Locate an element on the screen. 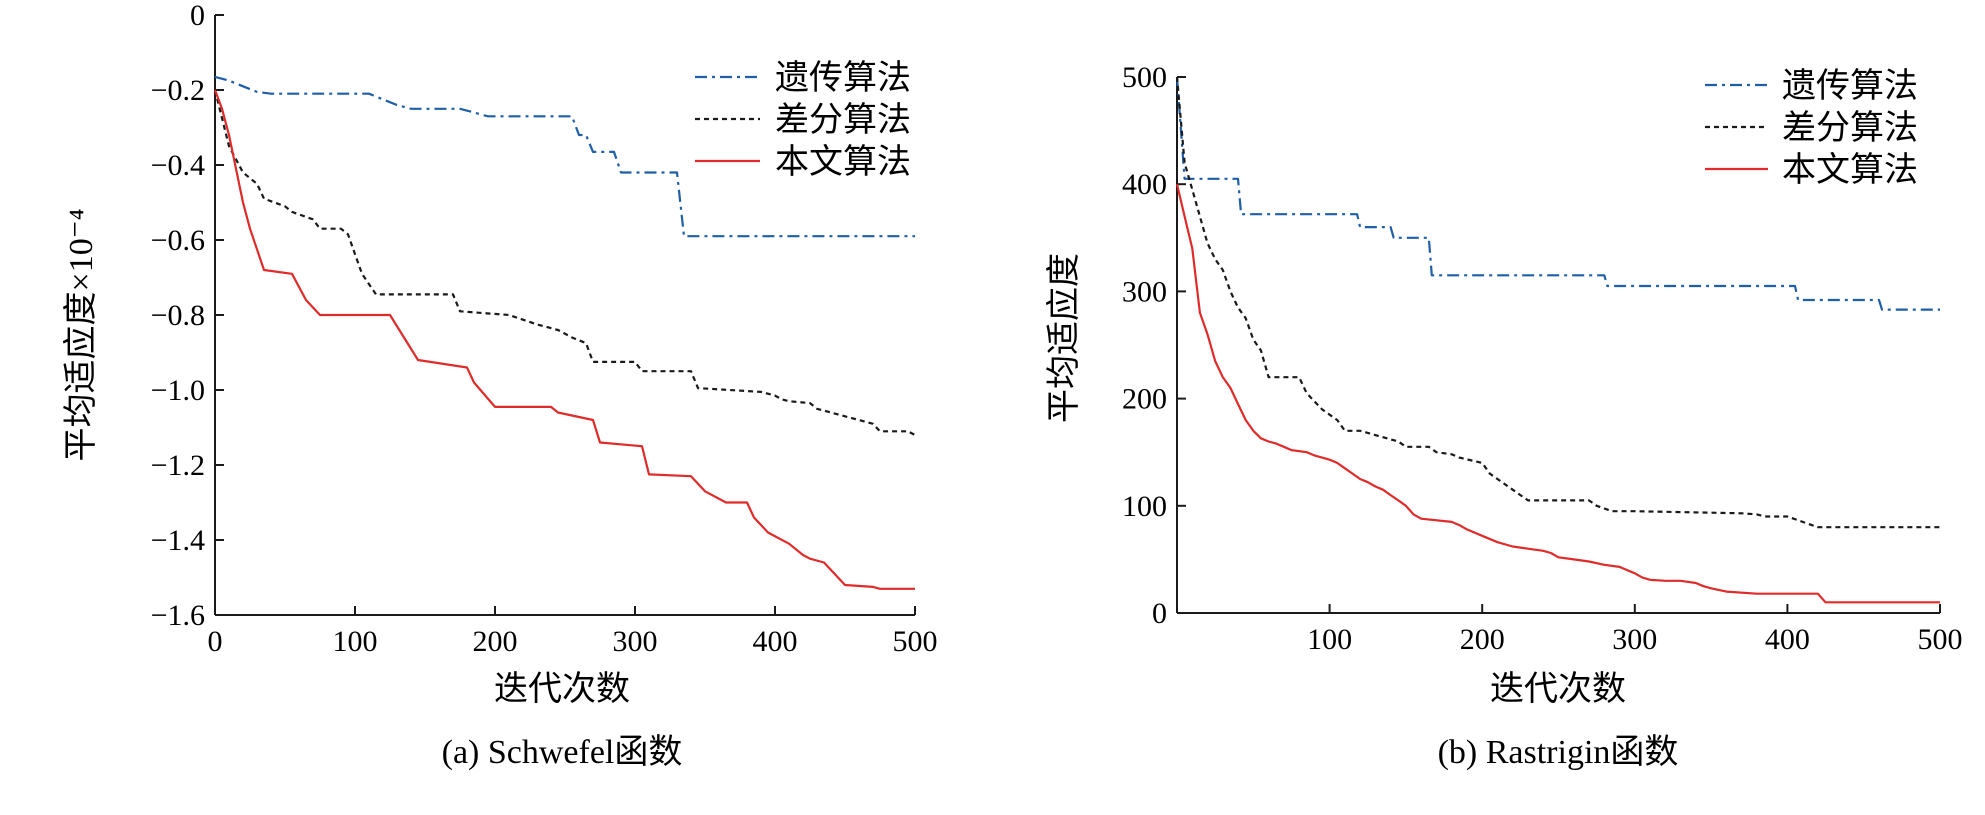 The image size is (1985, 815). y-tick-label: 100 is located at coordinates (1144, 506).